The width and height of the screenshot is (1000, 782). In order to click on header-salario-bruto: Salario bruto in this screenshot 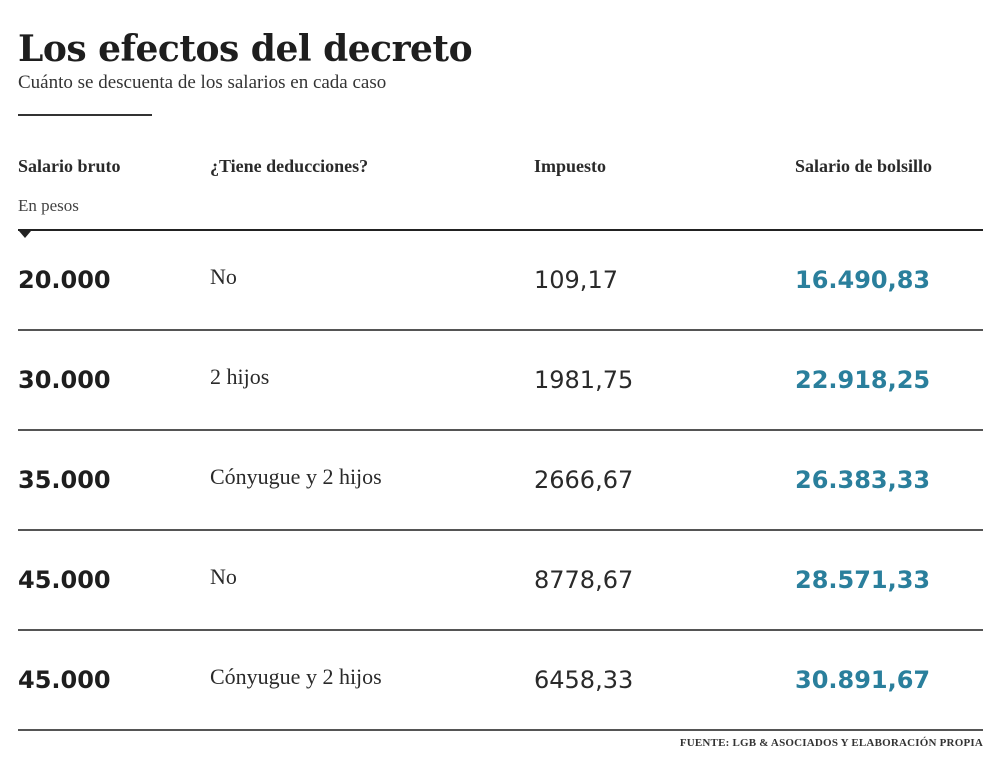, I will do `click(69, 166)`.